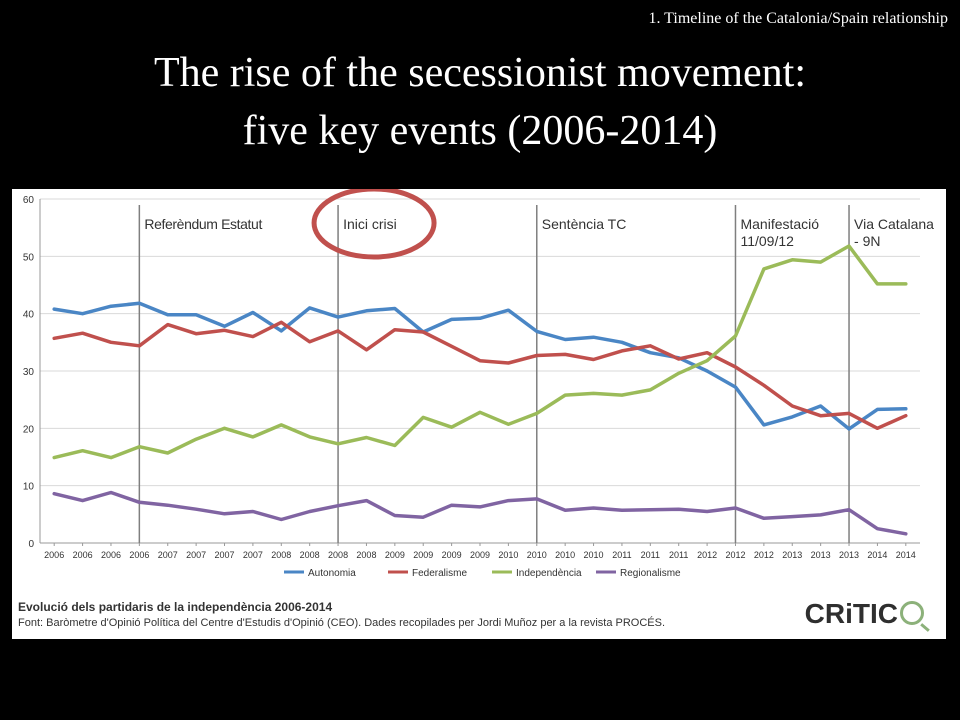 This screenshot has width=960, height=720. Describe the element at coordinates (594, 555) in the screenshot. I see `x-tick-label: 2010` at that location.